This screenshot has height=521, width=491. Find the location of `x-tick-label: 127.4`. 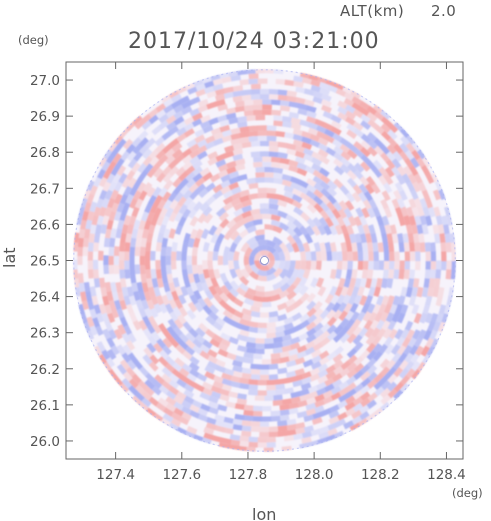

x-tick-label: 127.4 is located at coordinates (115, 475).